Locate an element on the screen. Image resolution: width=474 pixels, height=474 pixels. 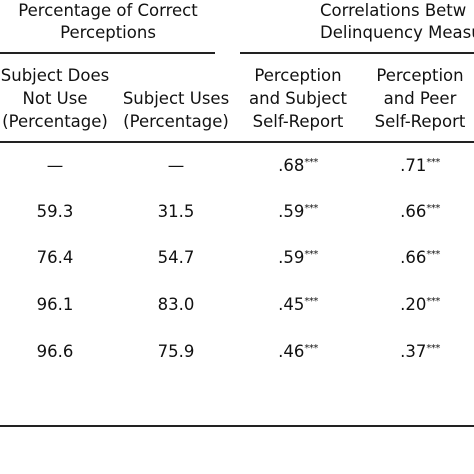
cell: 96.1 is located at coordinates (55, 304).